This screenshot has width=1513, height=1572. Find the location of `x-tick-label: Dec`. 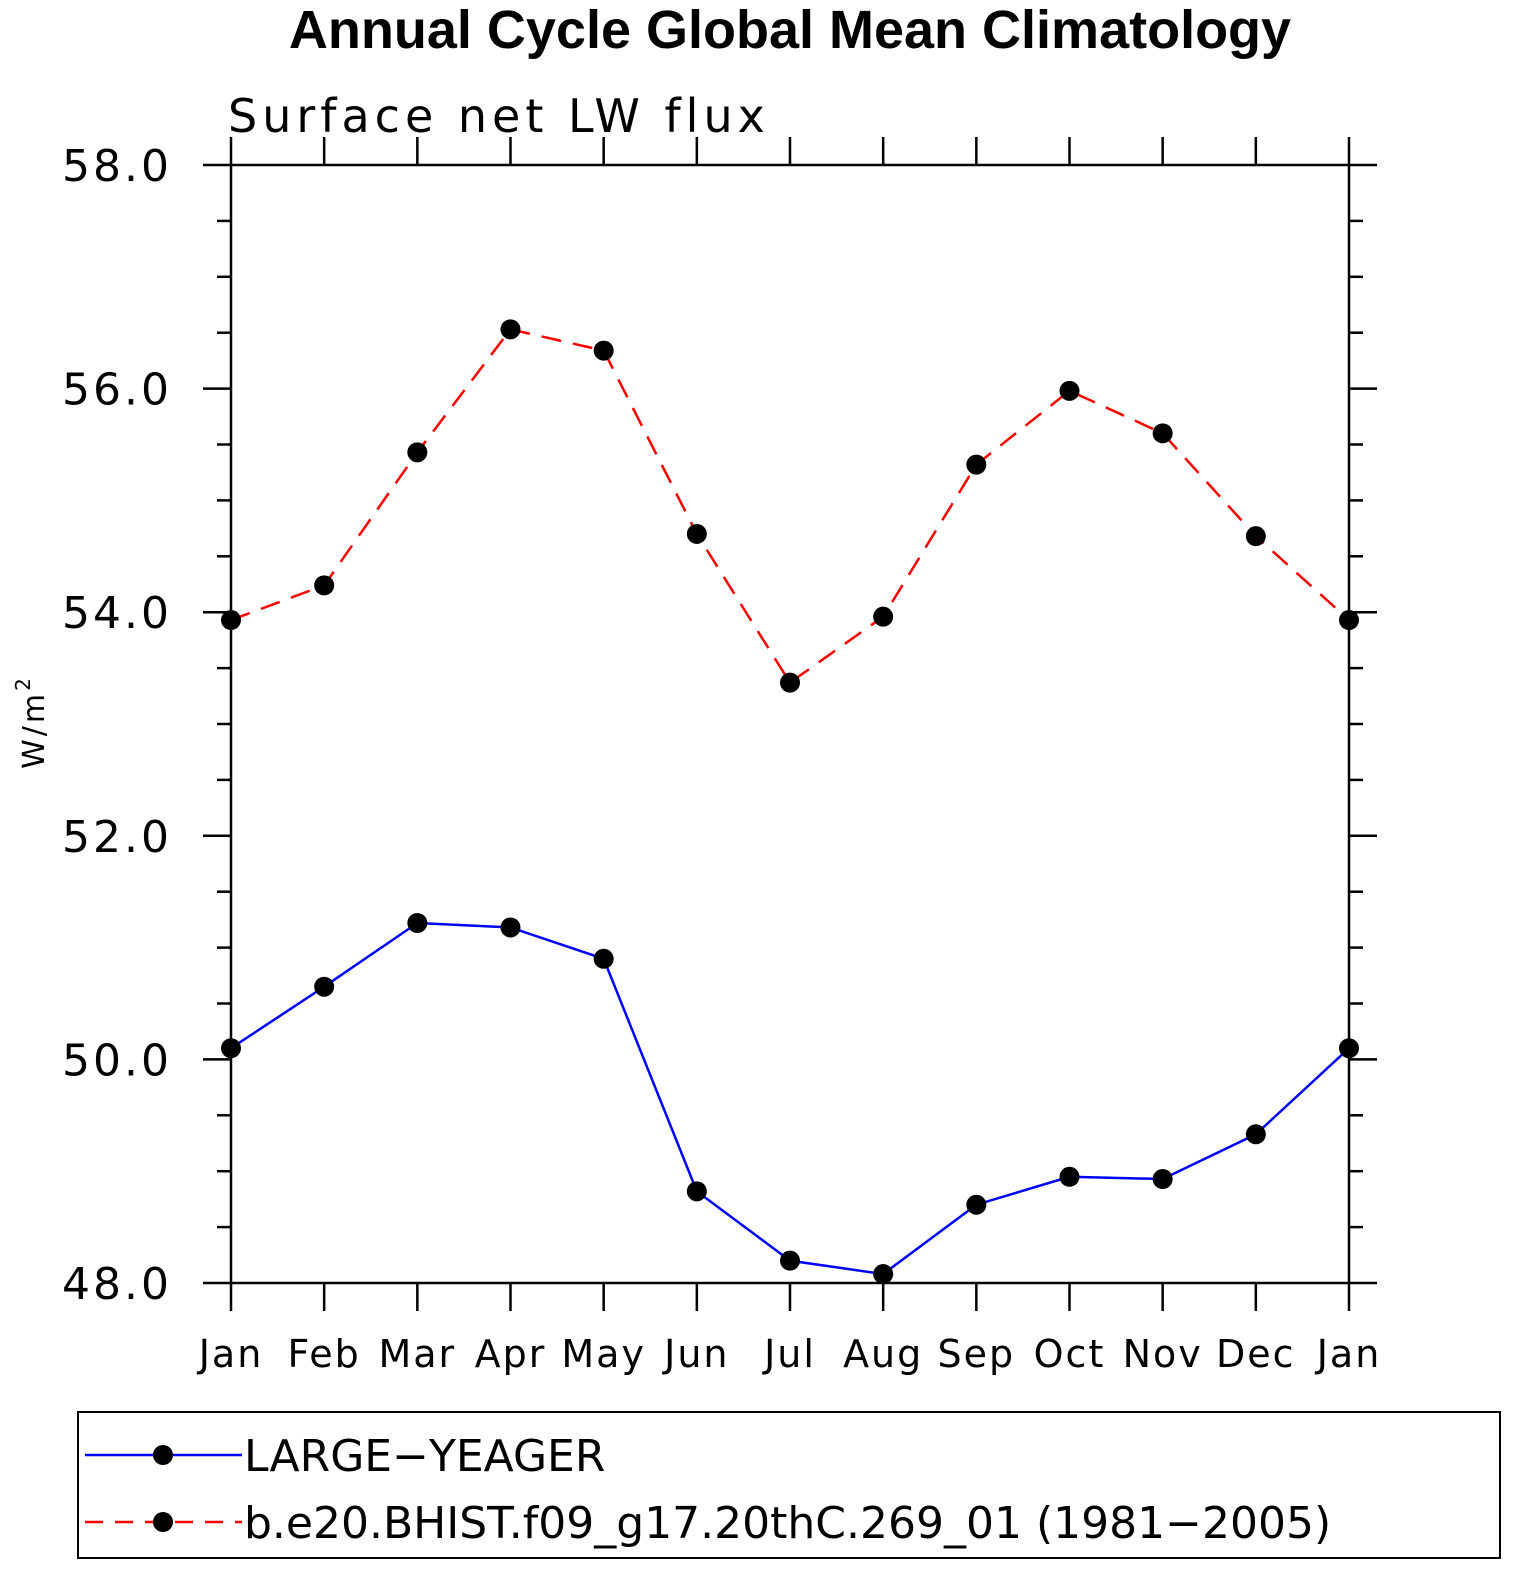

x-tick-label: Dec is located at coordinates (1256, 1354).